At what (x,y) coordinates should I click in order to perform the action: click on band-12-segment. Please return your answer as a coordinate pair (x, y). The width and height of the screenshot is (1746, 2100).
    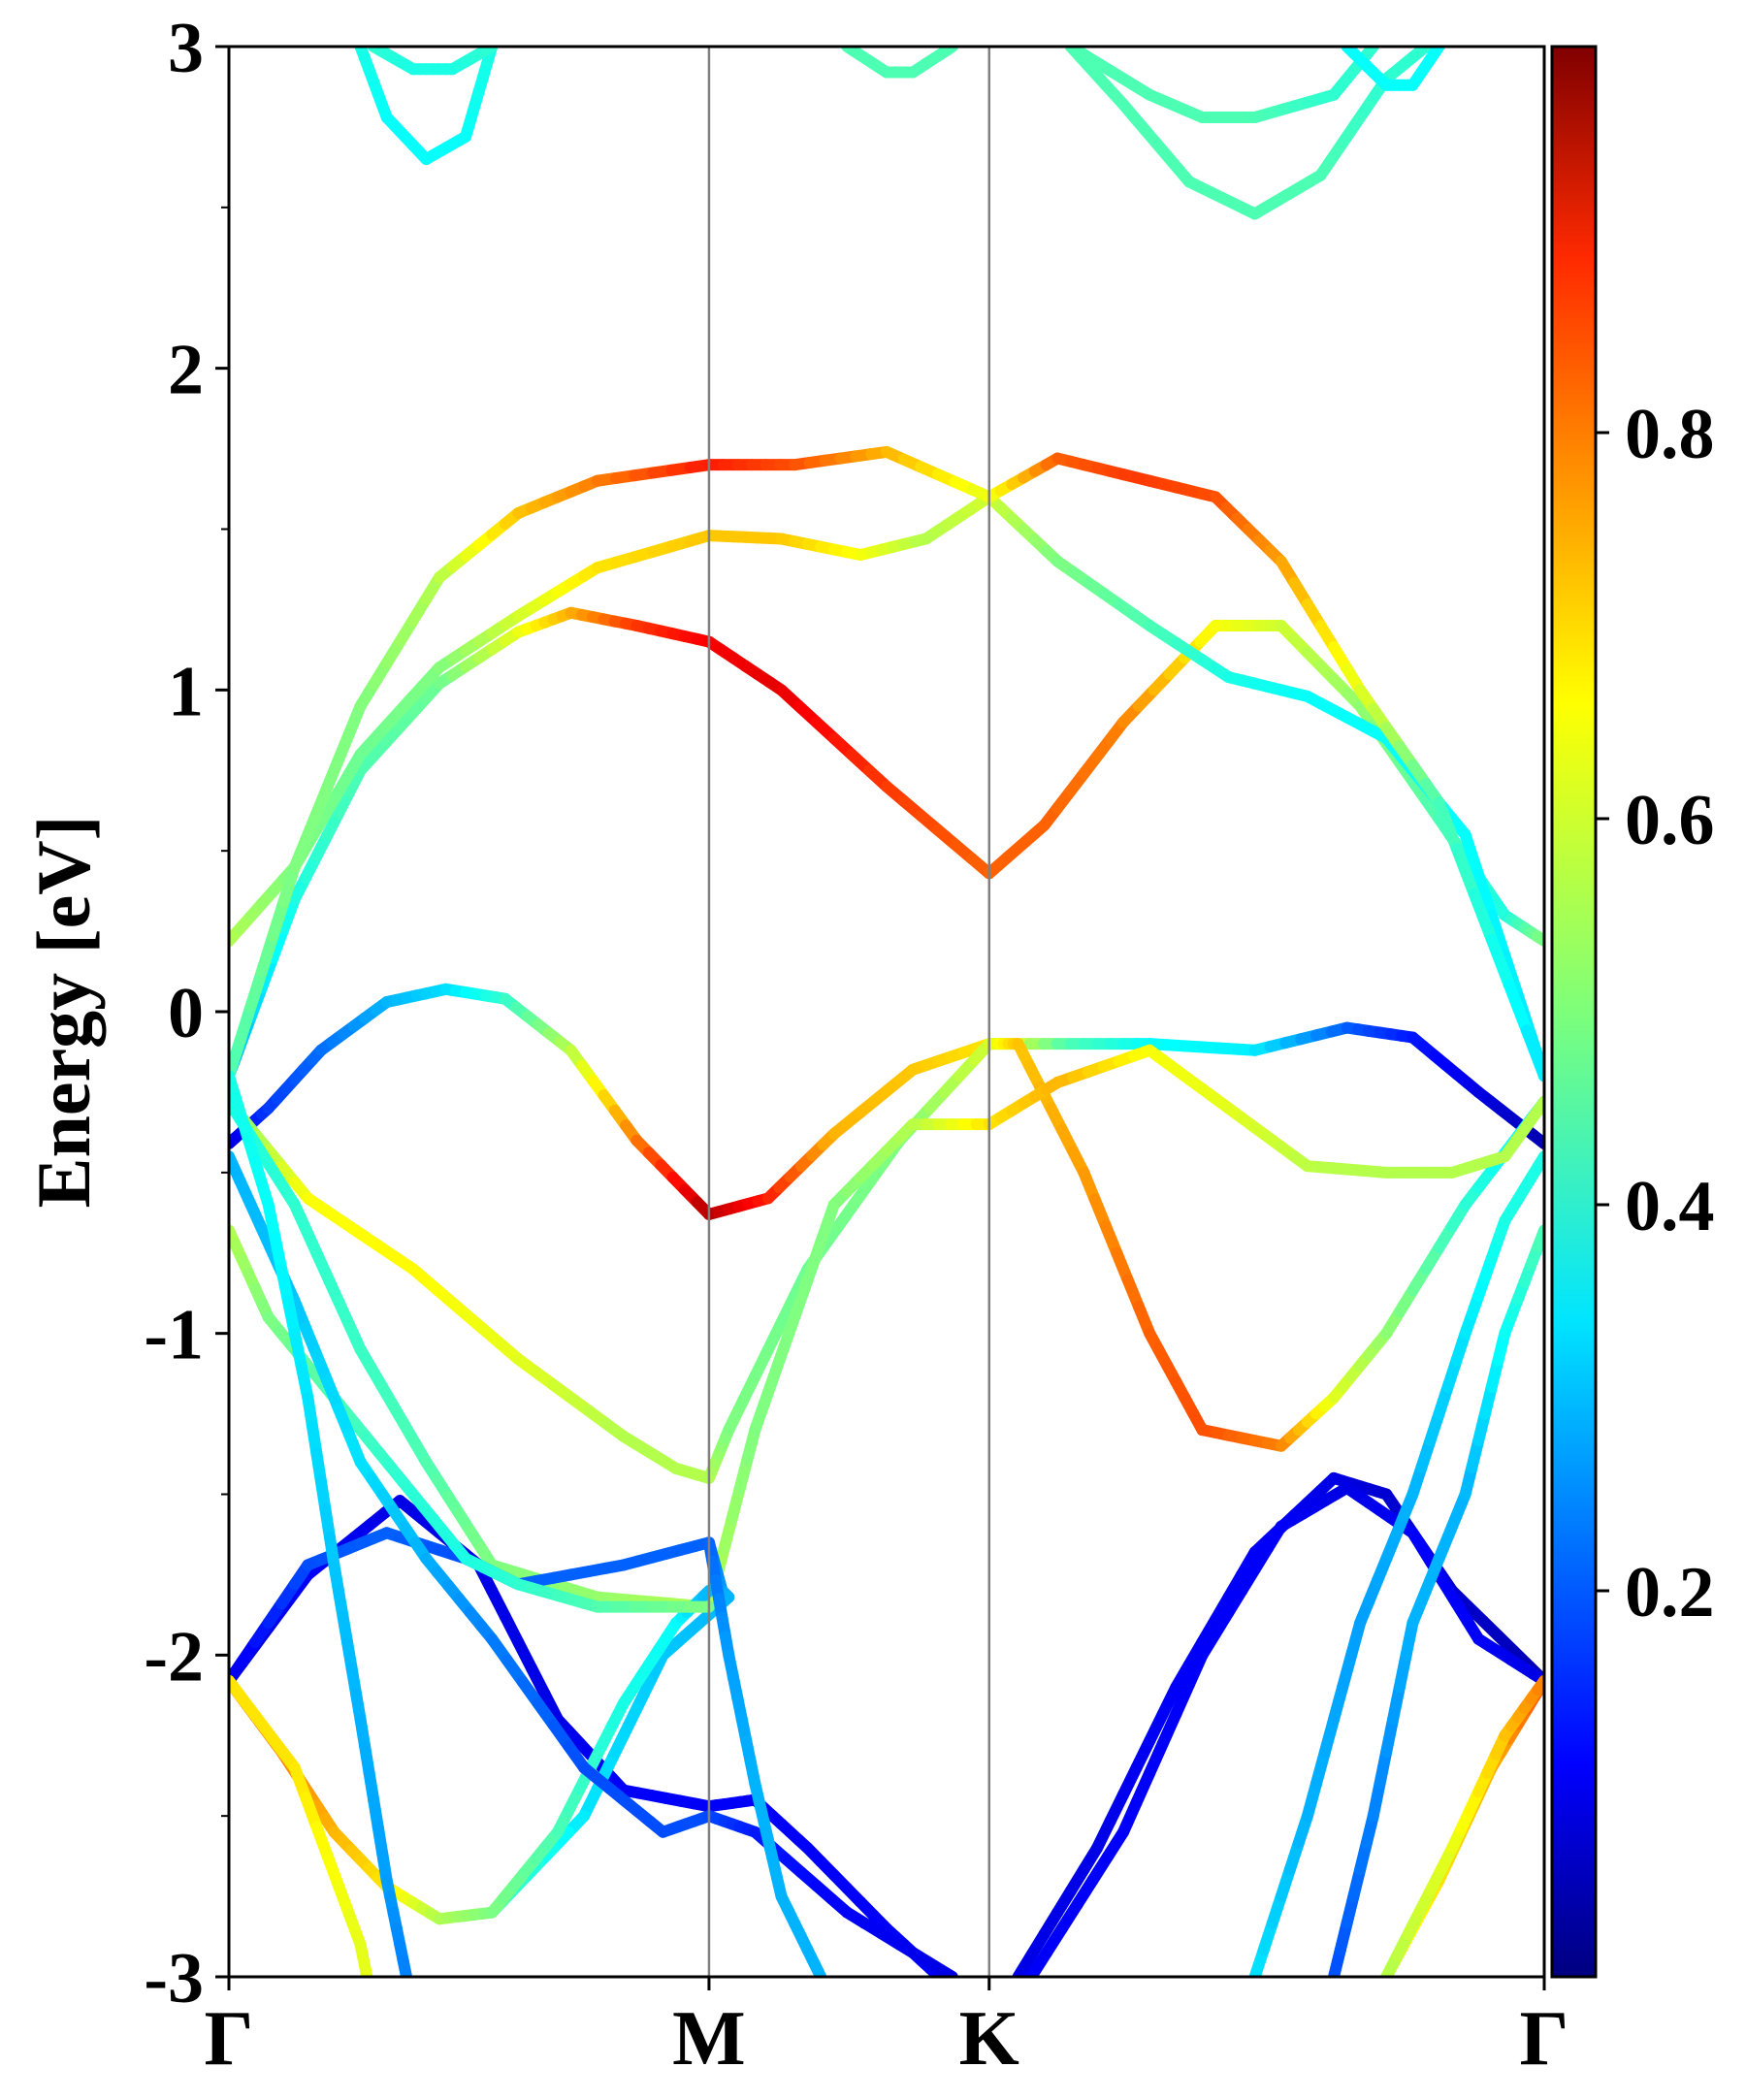
    Looking at the image, I should click on (405, 1966).